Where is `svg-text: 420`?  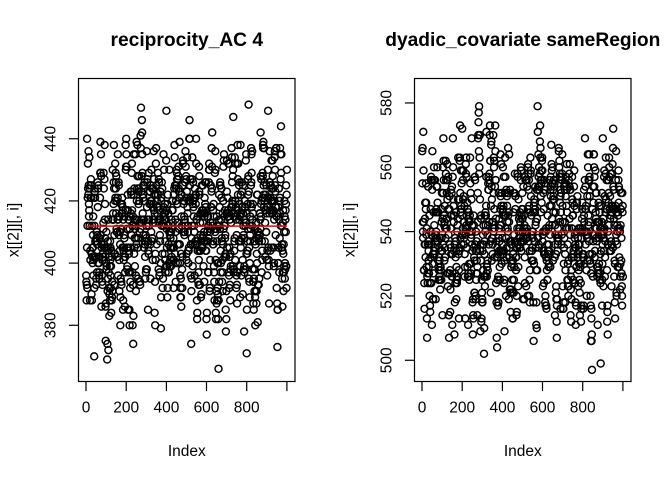
svg-text: 420 is located at coordinates (51, 201).